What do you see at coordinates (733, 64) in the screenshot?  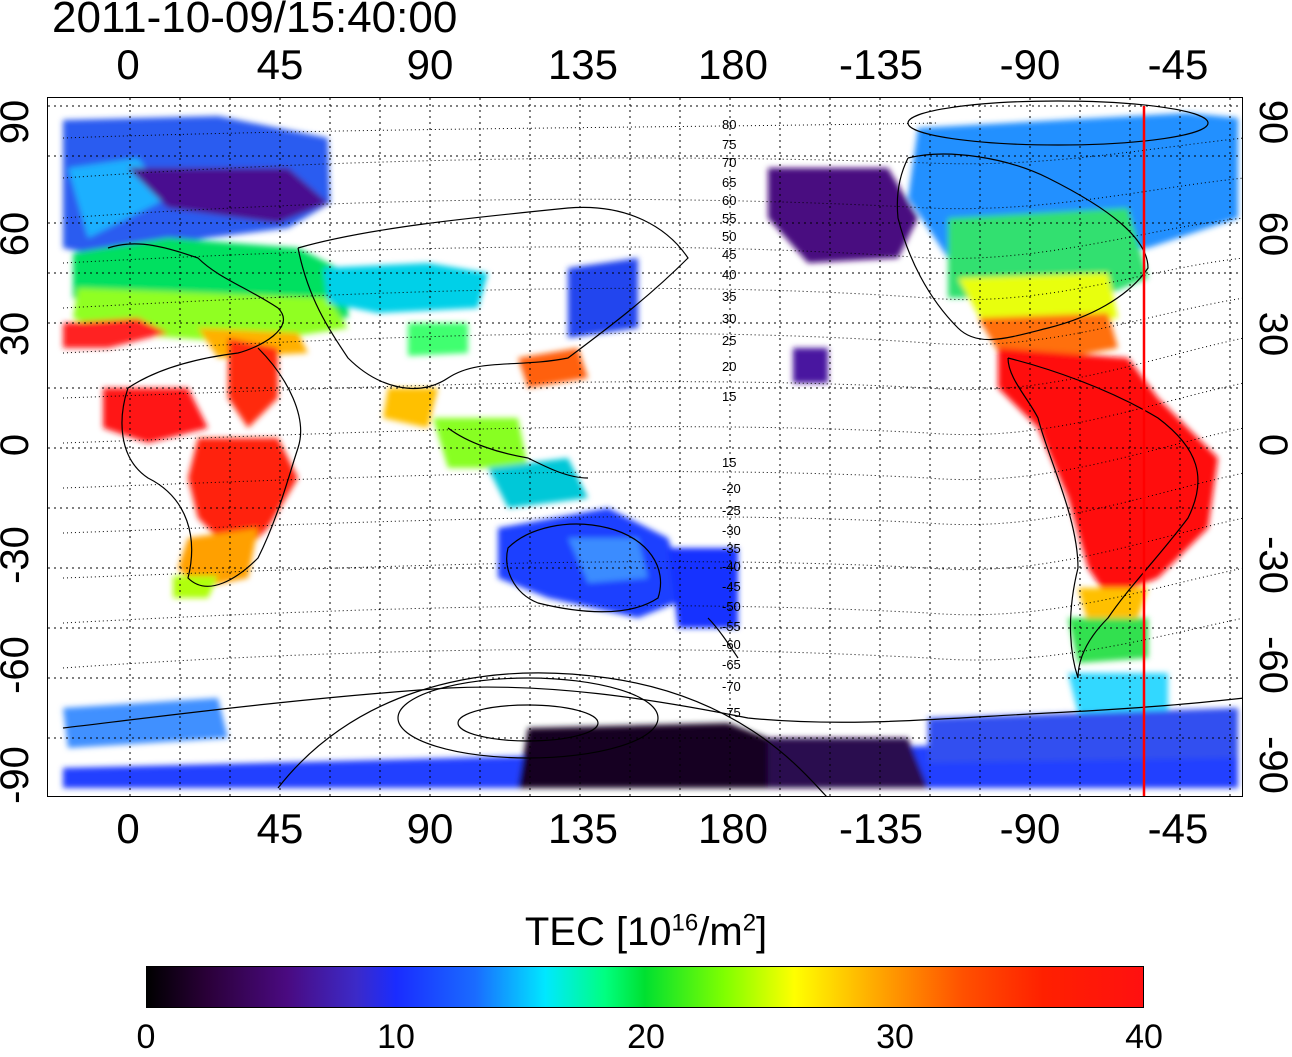 I see `top-lon-tick: 180` at bounding box center [733, 64].